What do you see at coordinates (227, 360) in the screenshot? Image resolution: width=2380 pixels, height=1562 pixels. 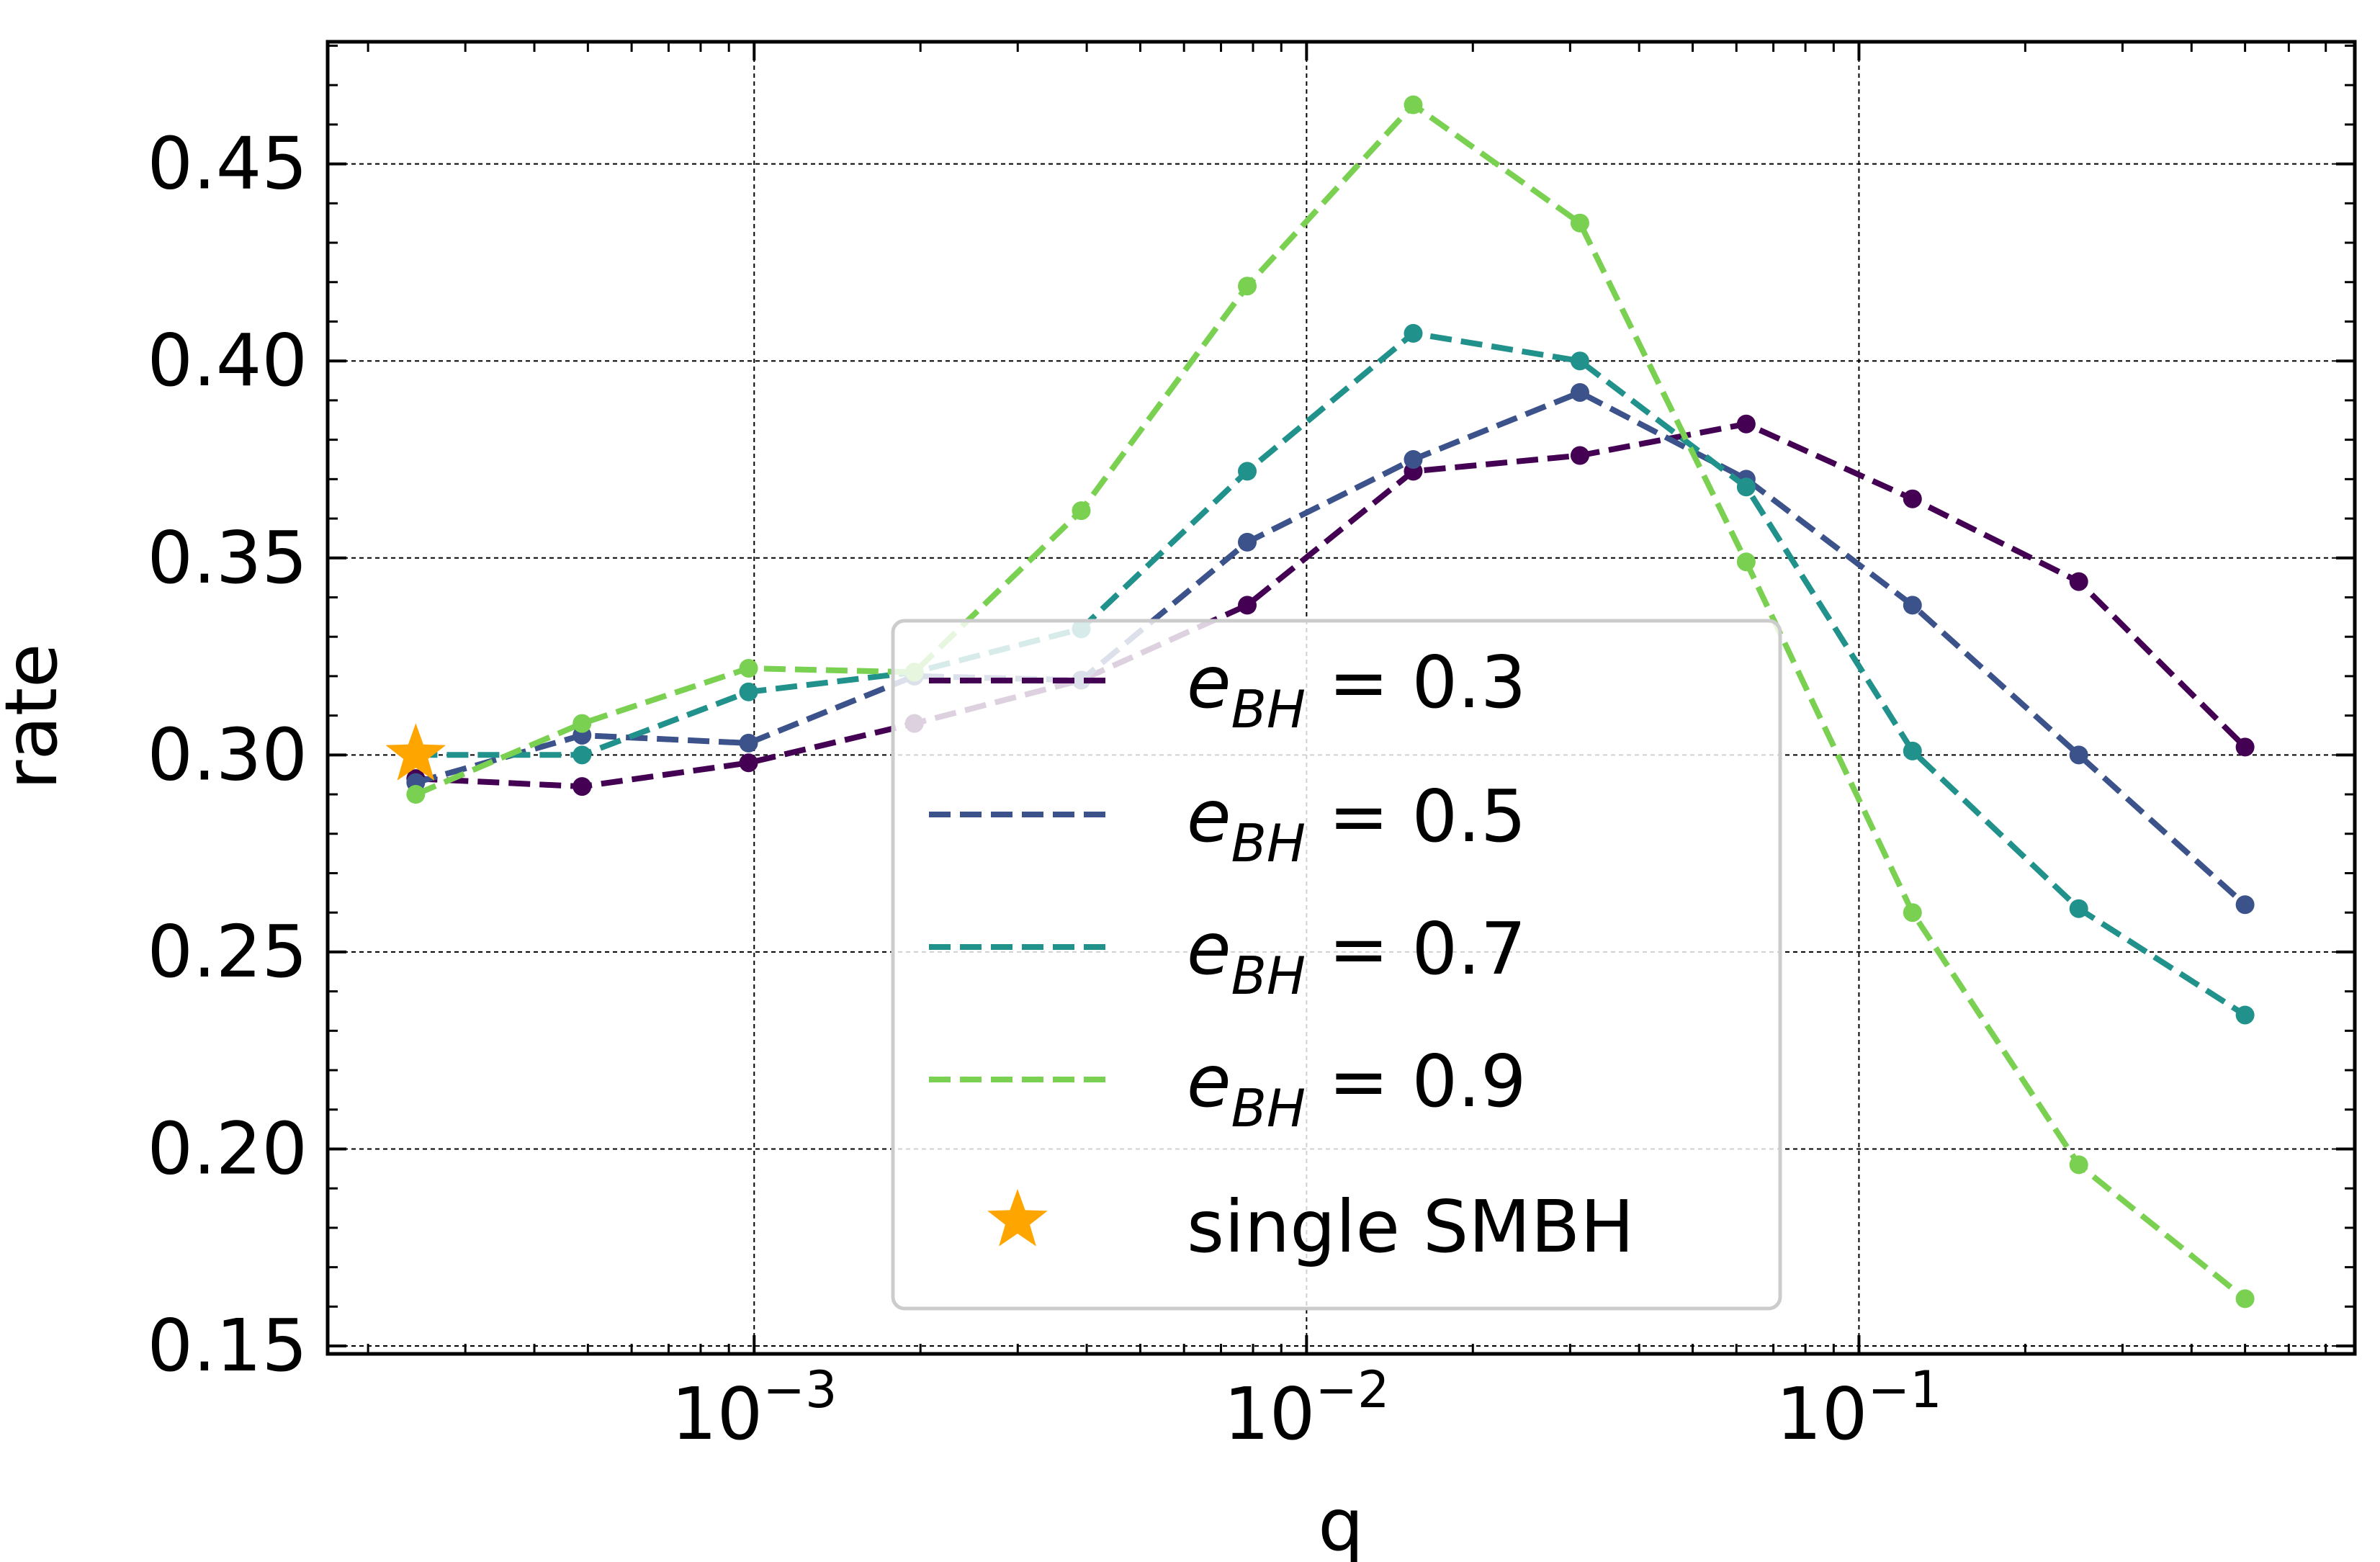 I see `y-tick-label: 0.40` at bounding box center [227, 360].